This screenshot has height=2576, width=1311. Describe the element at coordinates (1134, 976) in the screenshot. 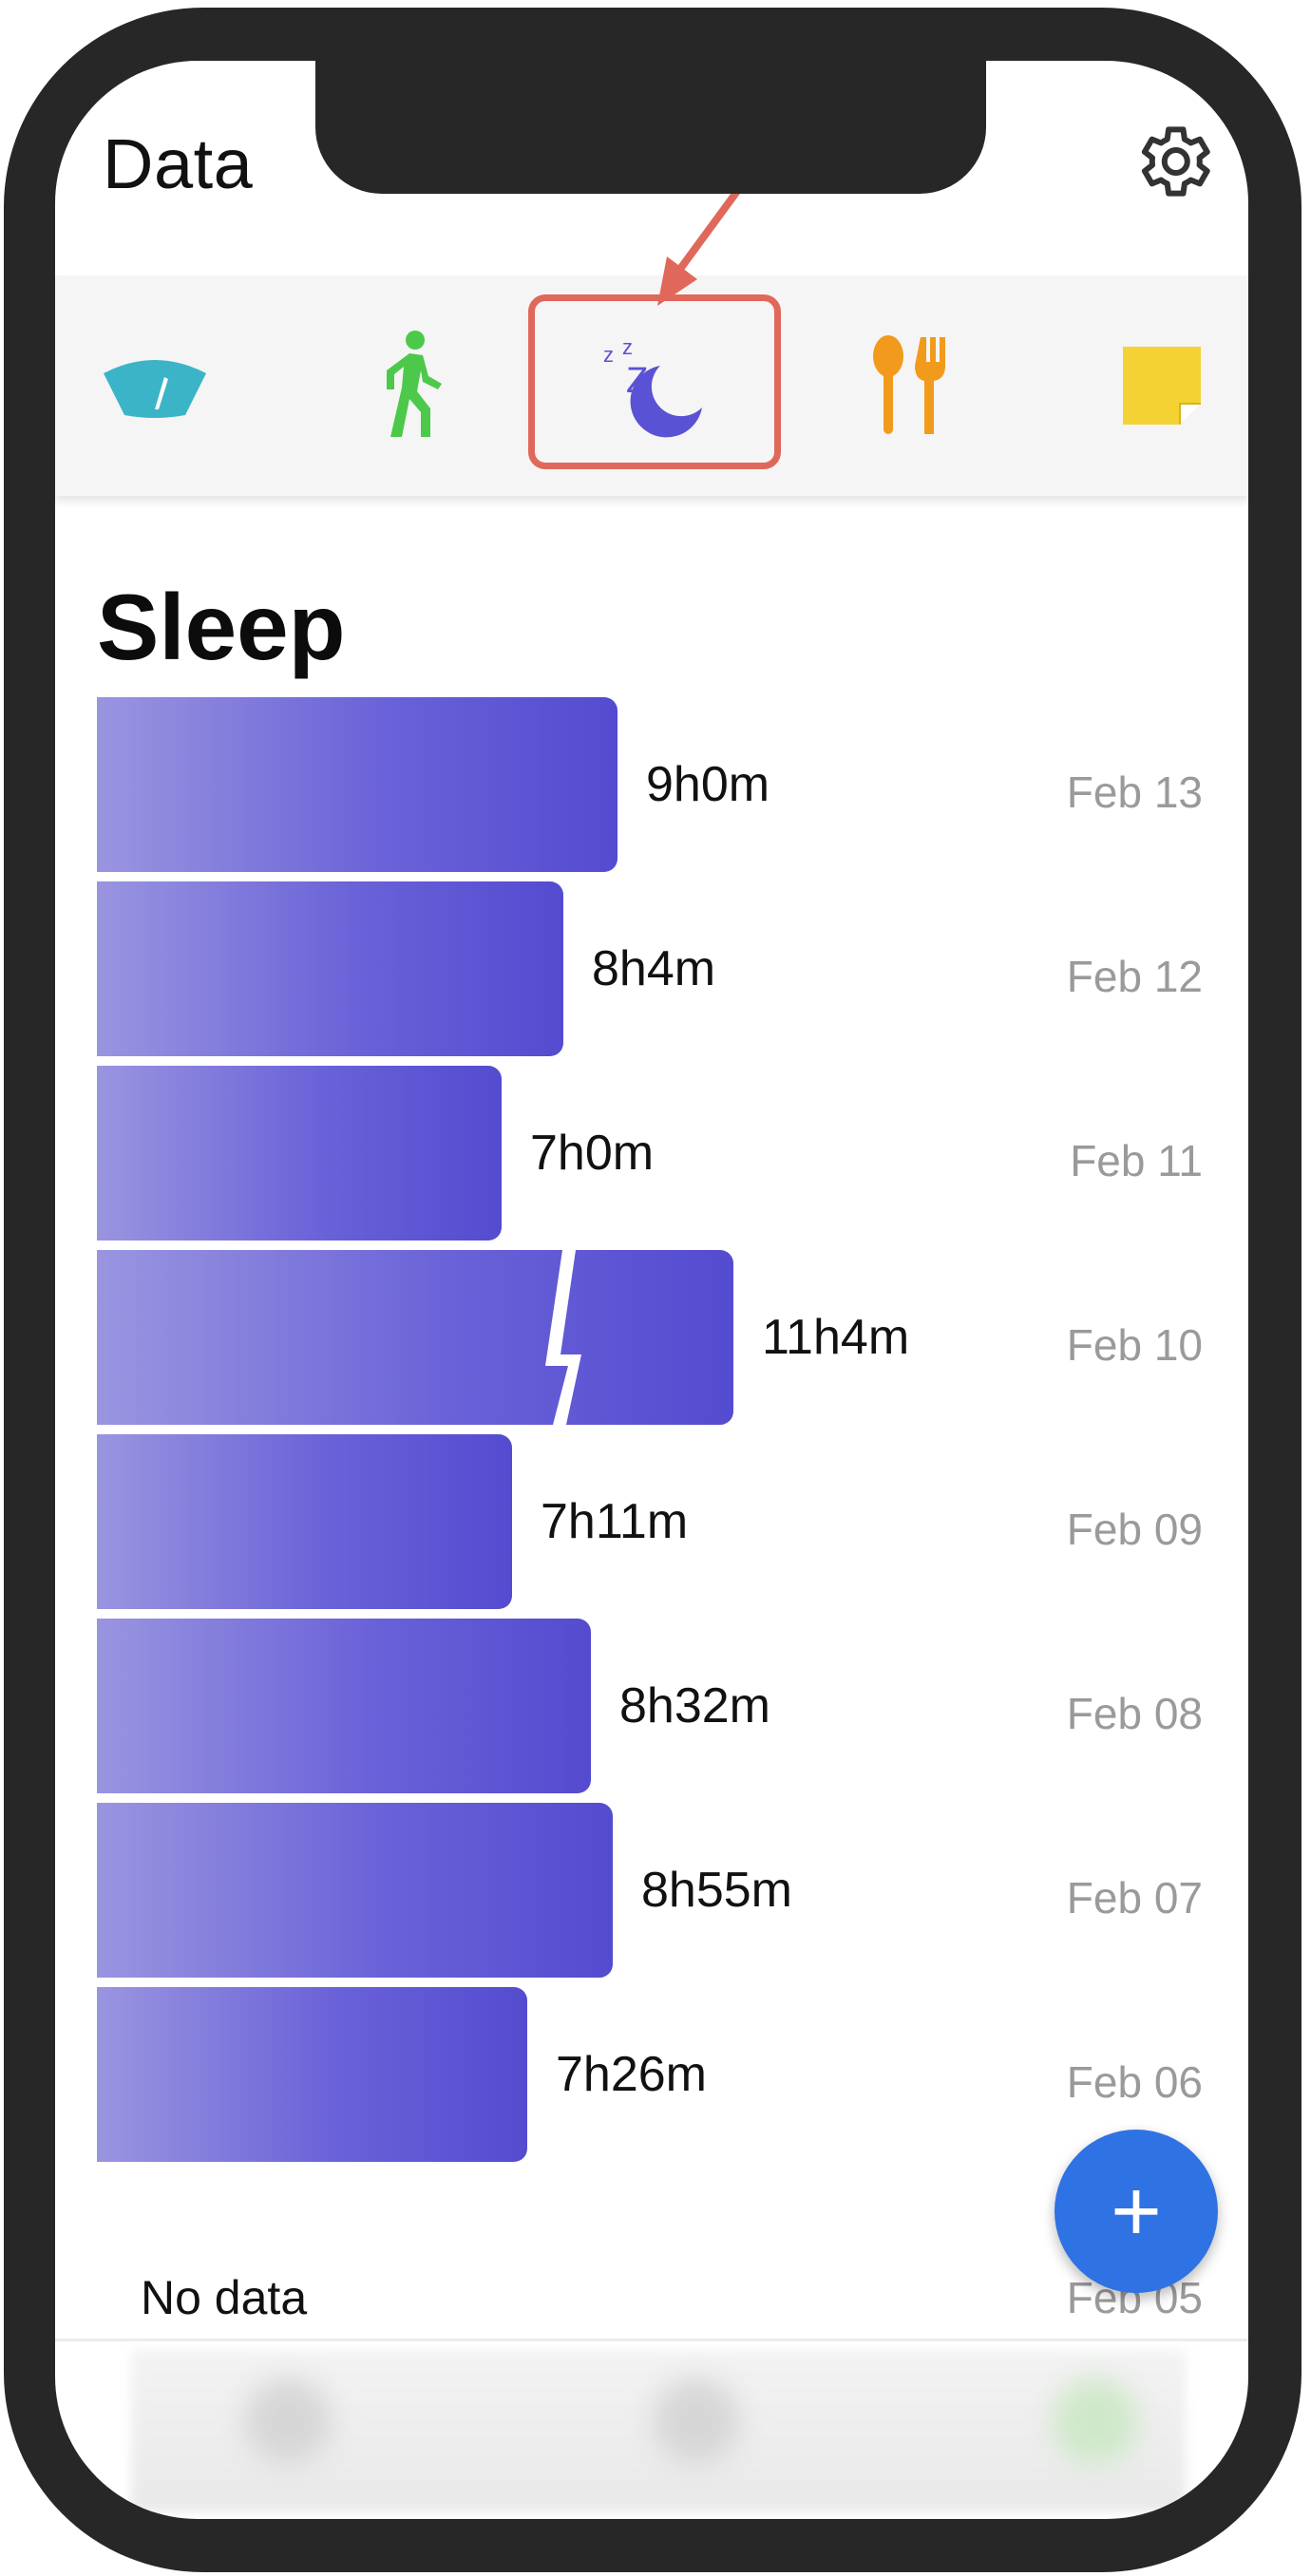

I see `entry-date: Feb 12` at that location.